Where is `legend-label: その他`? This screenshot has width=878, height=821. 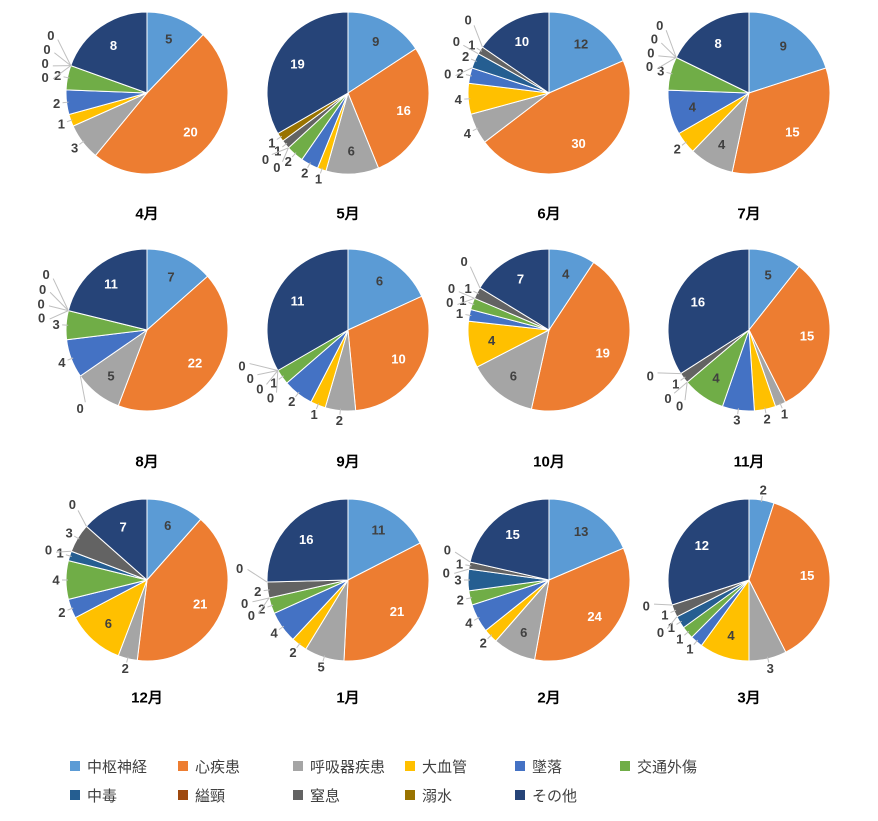
legend-label: その他 is located at coordinates (555, 796).